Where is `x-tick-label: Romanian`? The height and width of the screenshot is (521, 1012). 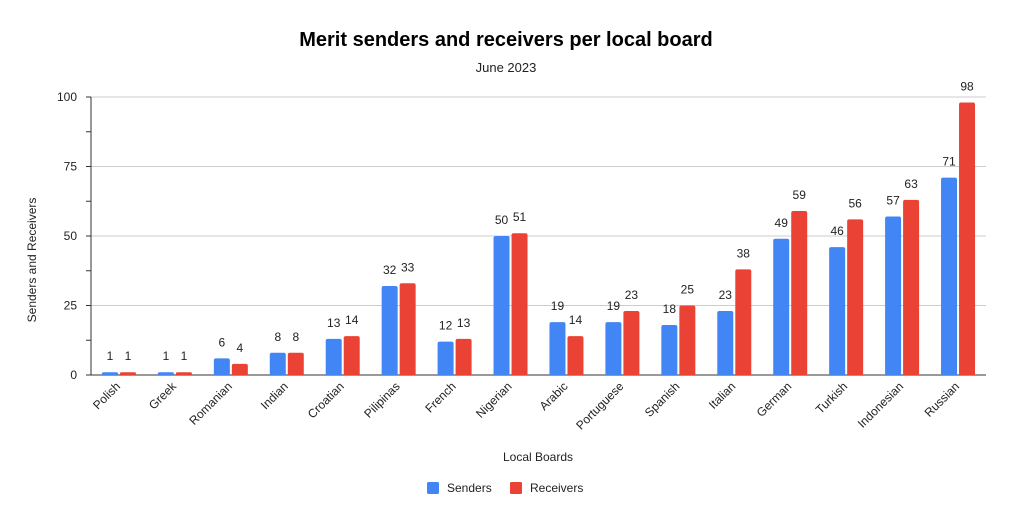
x-tick-label: Romanian is located at coordinates (210, 403).